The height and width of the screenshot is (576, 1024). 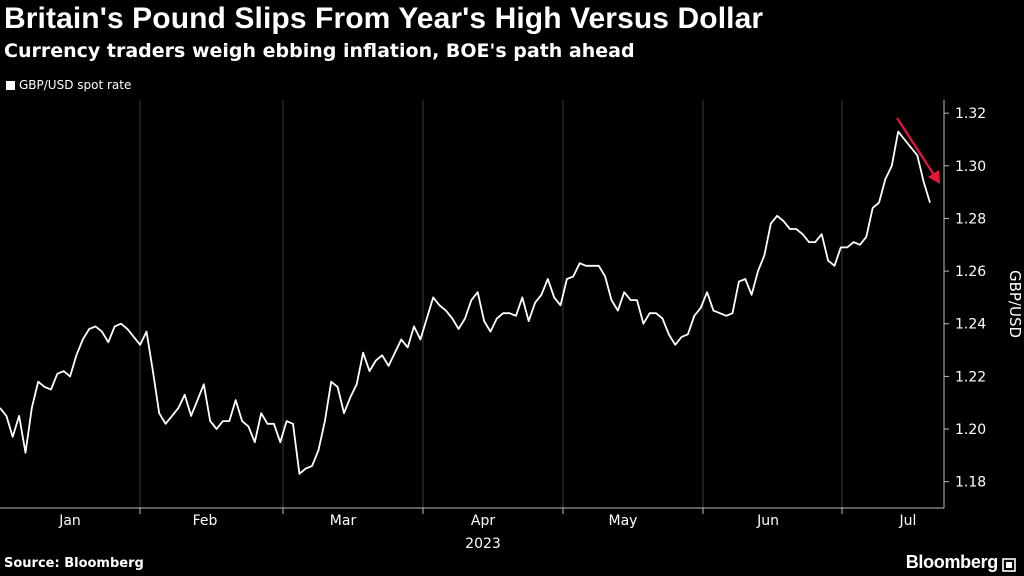 What do you see at coordinates (916, 148) in the screenshot?
I see `annotation-arrow-shaft` at bounding box center [916, 148].